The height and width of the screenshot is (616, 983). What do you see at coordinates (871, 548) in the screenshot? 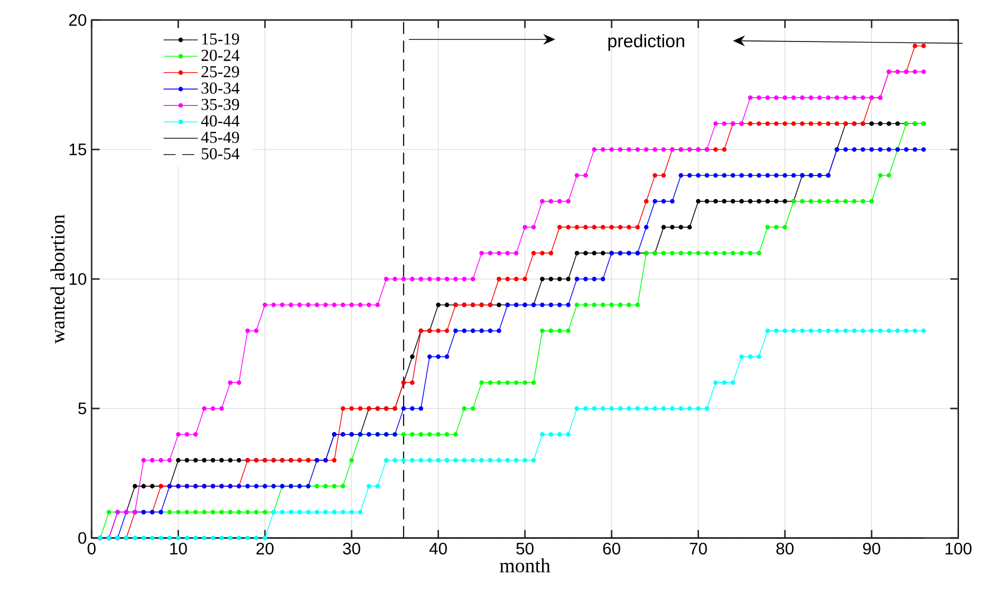
I see `x-tick-label: 90` at bounding box center [871, 548].